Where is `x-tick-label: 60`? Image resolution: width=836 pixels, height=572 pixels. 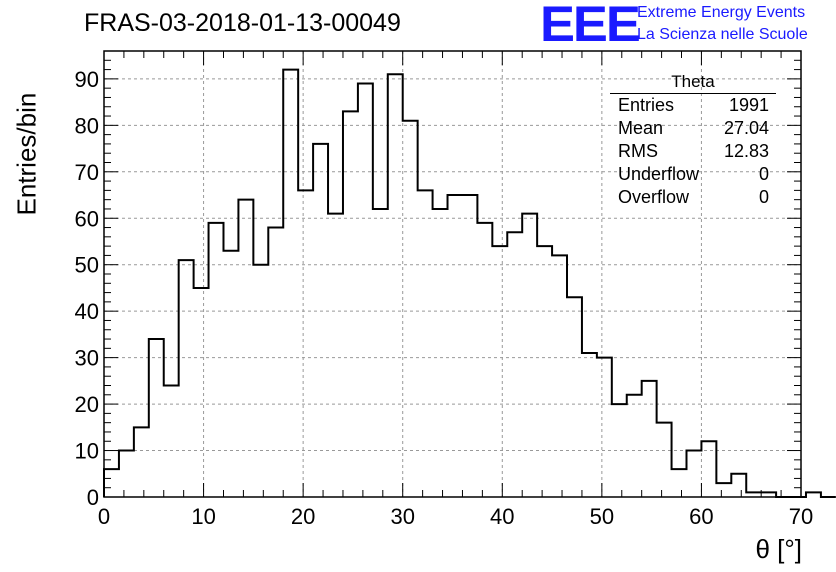 x-tick-label: 60 is located at coordinates (701, 516).